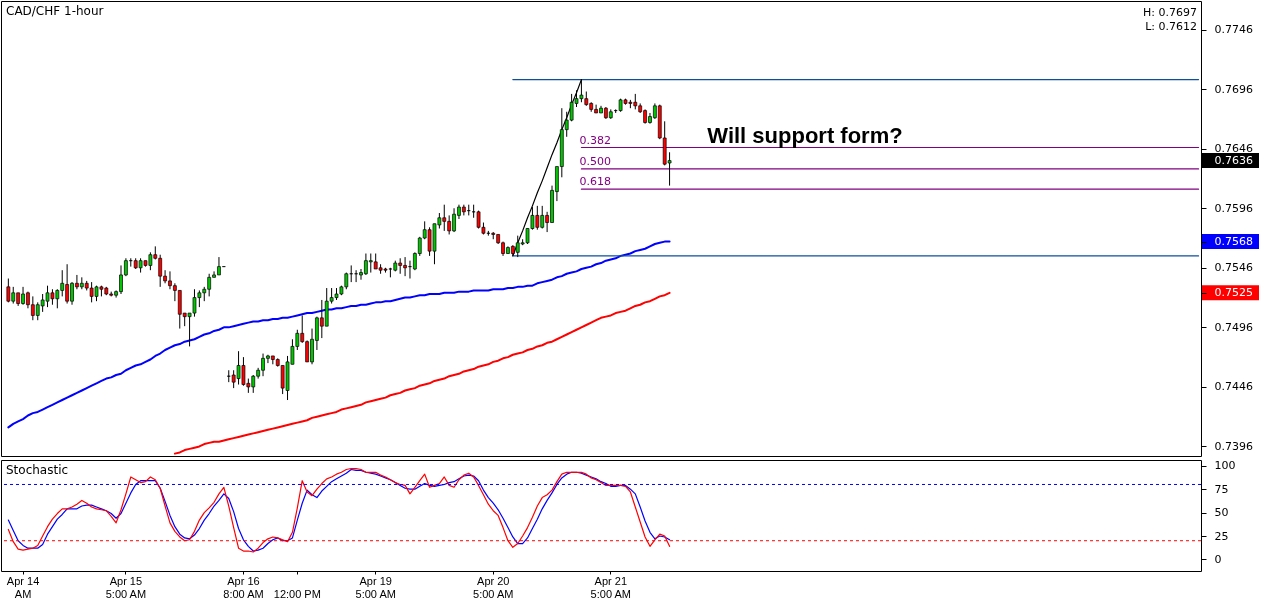  I want to click on y-tick-label: 0.7596, so click(1233, 208).